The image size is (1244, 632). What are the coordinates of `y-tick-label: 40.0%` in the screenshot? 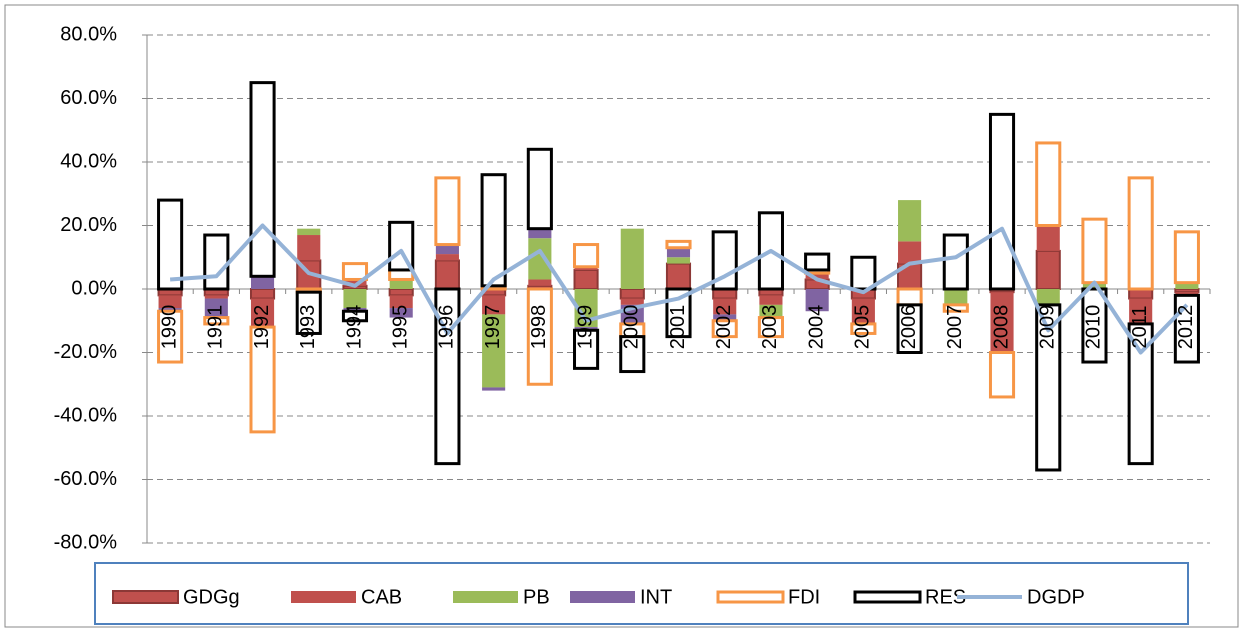 It's located at (88, 161).